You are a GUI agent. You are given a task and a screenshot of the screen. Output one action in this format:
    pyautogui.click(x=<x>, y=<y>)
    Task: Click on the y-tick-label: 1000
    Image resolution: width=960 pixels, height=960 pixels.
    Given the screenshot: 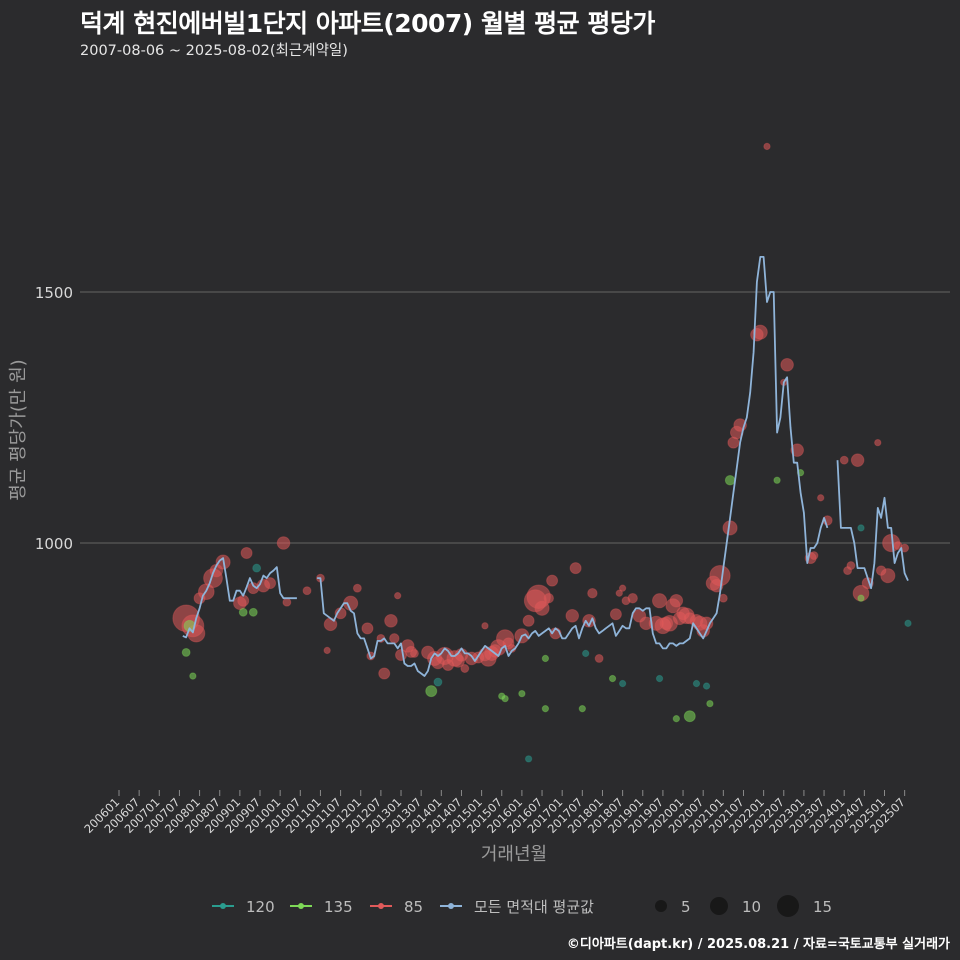 What is the action you would take?
    pyautogui.click(x=54, y=544)
    